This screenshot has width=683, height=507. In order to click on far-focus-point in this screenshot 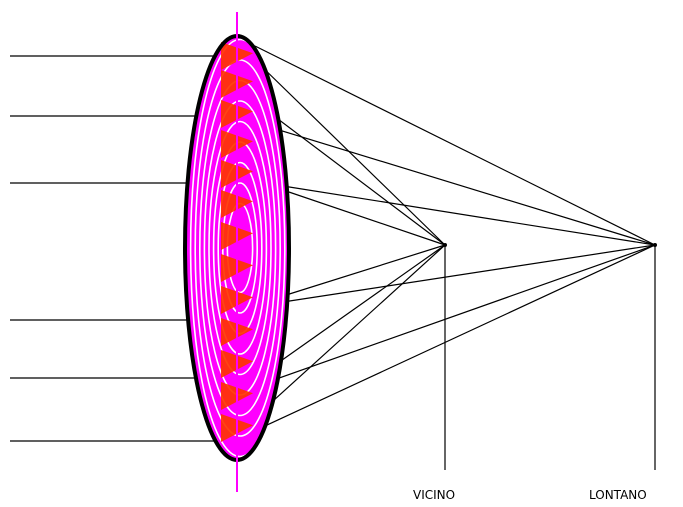, I will do `click(655, 245)`.